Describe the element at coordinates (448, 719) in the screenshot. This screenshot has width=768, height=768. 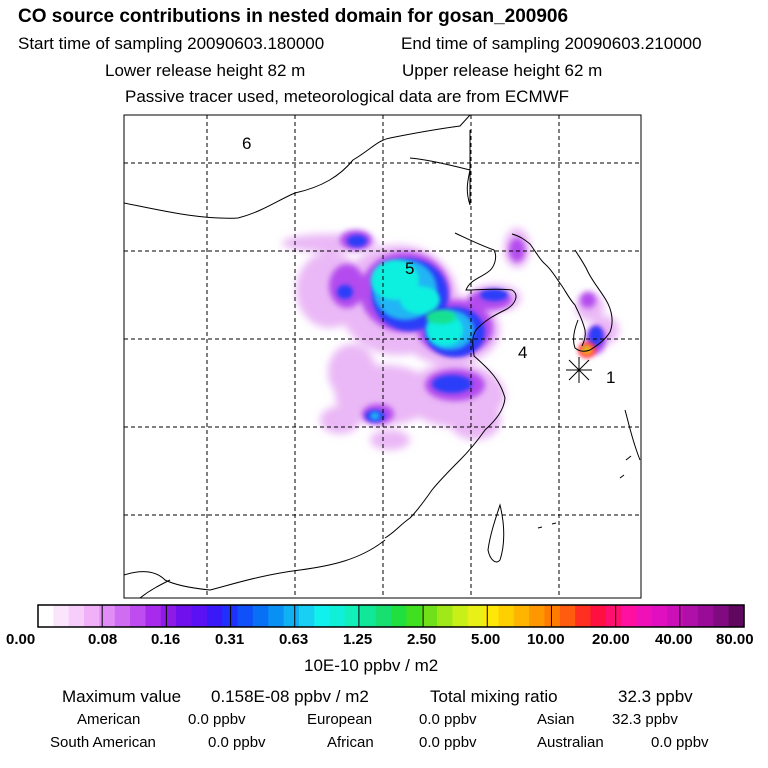
I see `source-value-european: 0.0 ppbv` at that location.